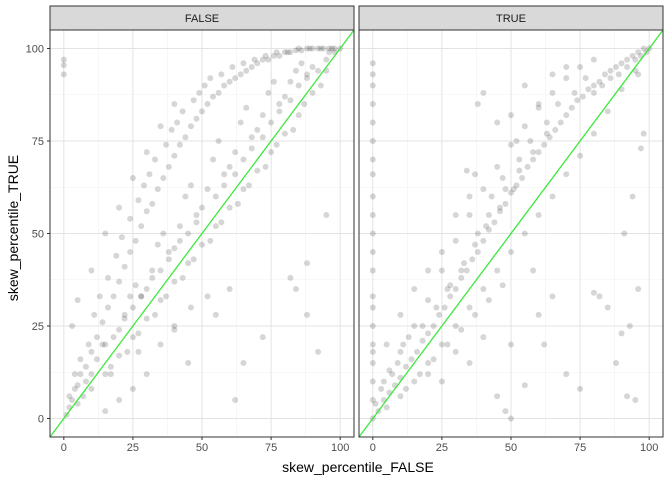 The height and width of the screenshot is (485, 672). I want to click on facet-strip, so click(202, 18).